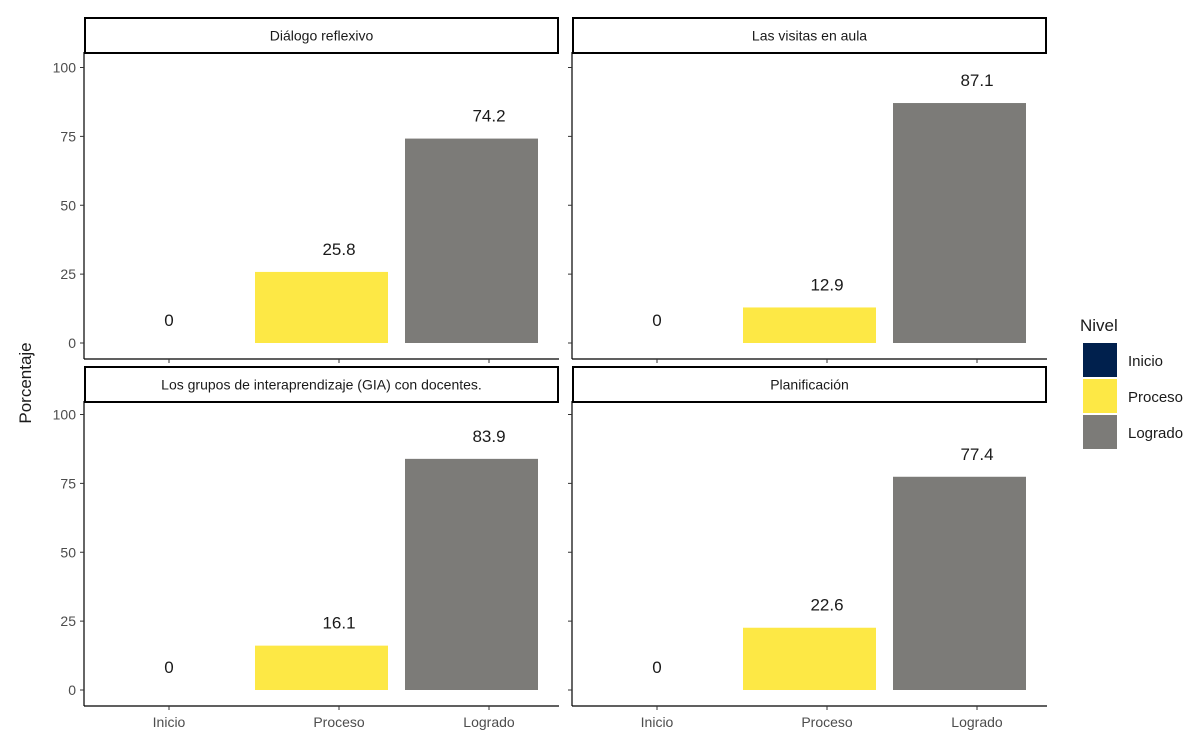  I want to click on facet-title: Diálogo reflexivo, so click(322, 36).